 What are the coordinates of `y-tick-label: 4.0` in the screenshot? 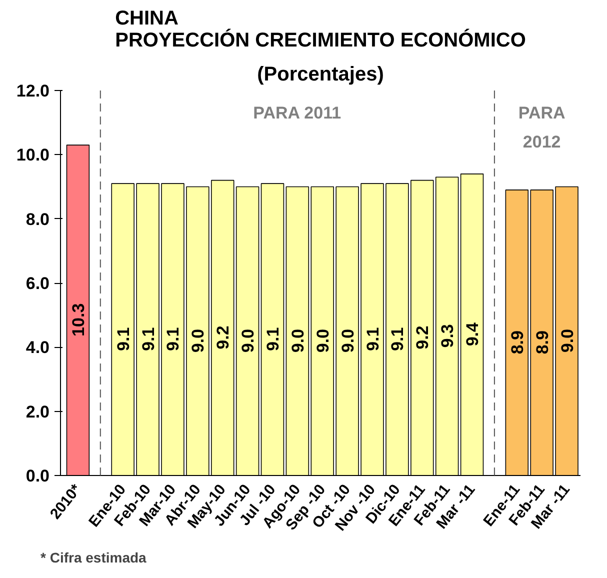 It's located at (38, 348).